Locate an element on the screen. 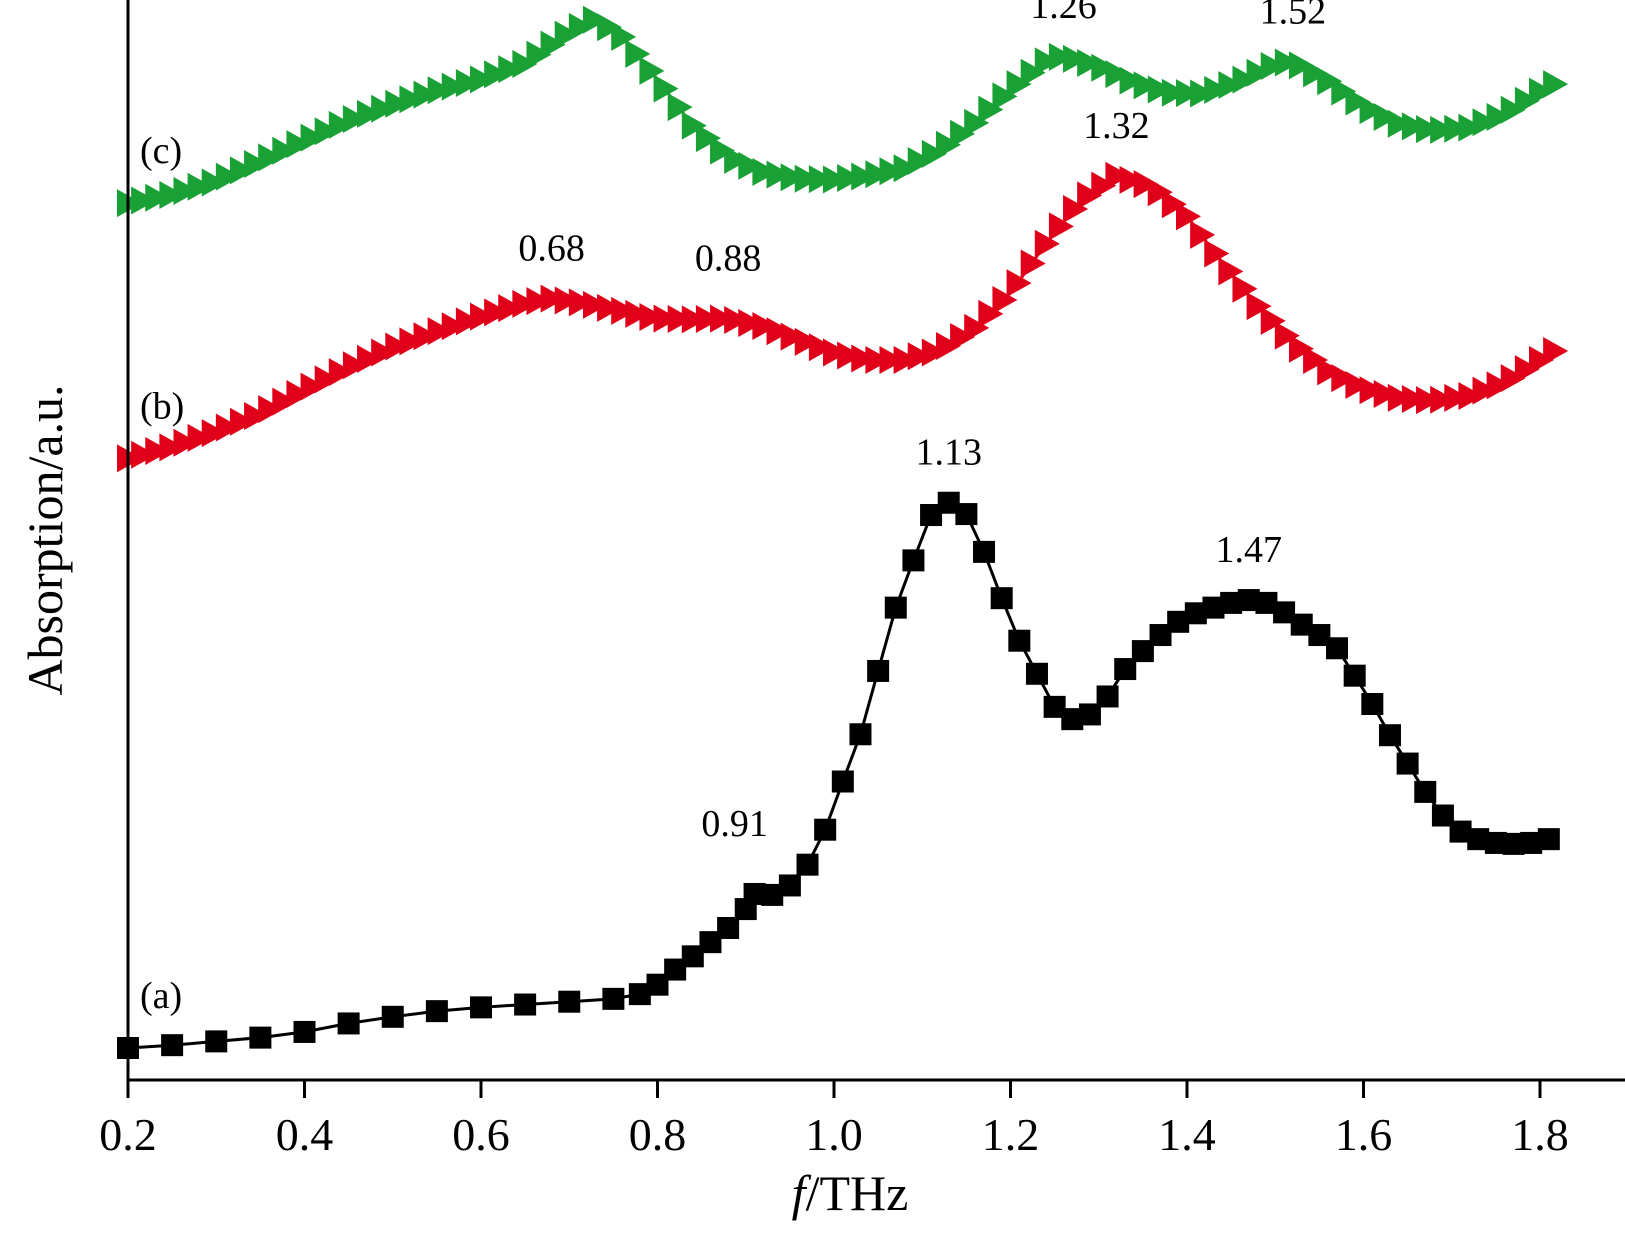  y-axis-title: Absorption/a.u. is located at coordinates (45, 539).